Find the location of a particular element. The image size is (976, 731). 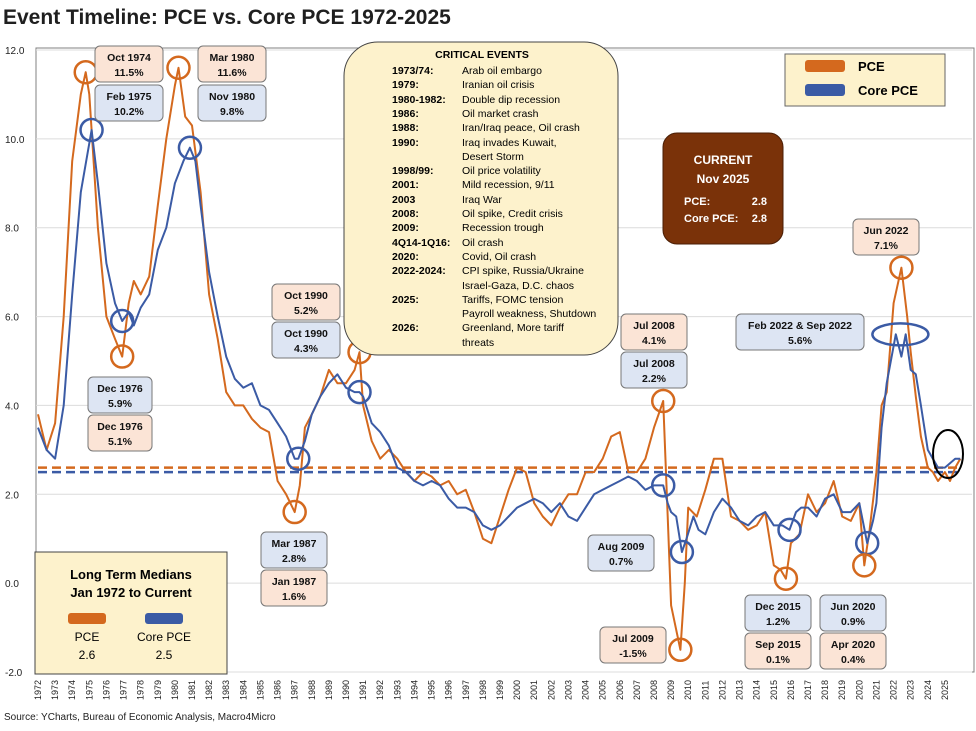

x-tick-label: 2006 is located at coordinates (620, 690).